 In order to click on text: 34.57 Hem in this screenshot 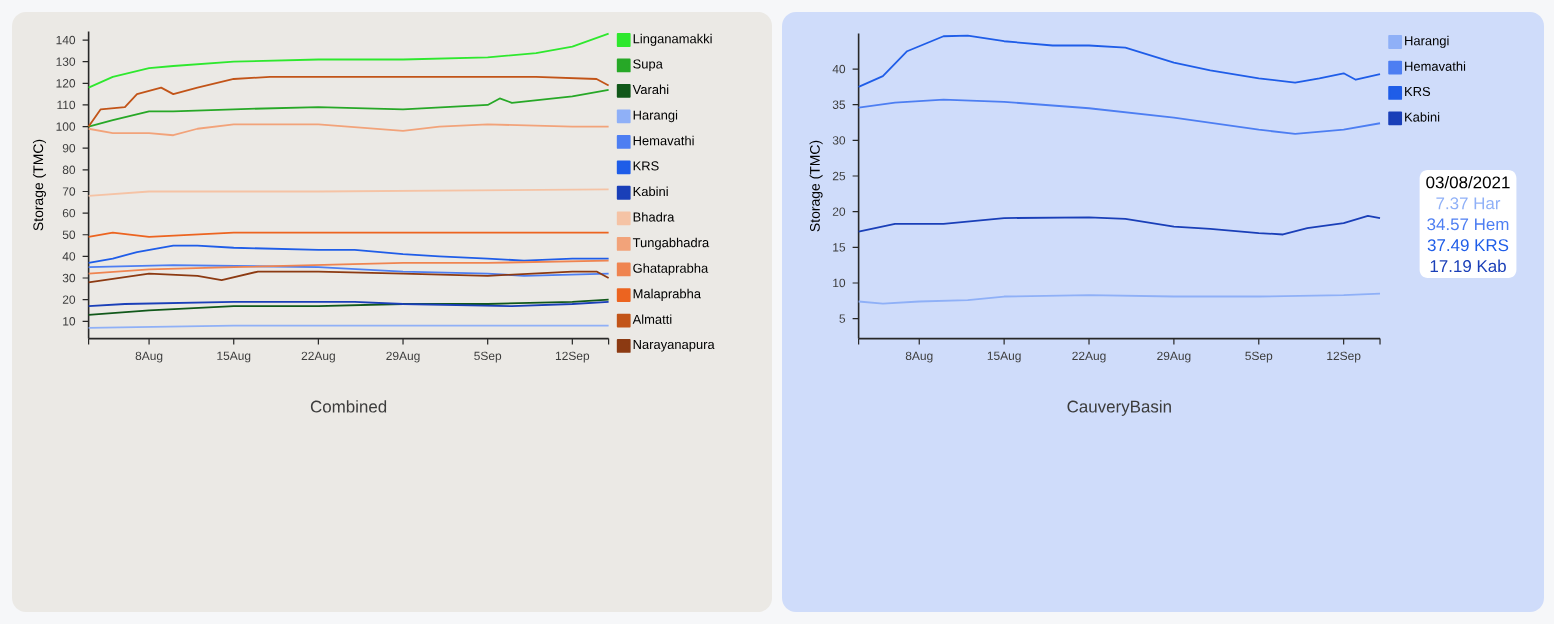, I will do `click(1468, 224)`.